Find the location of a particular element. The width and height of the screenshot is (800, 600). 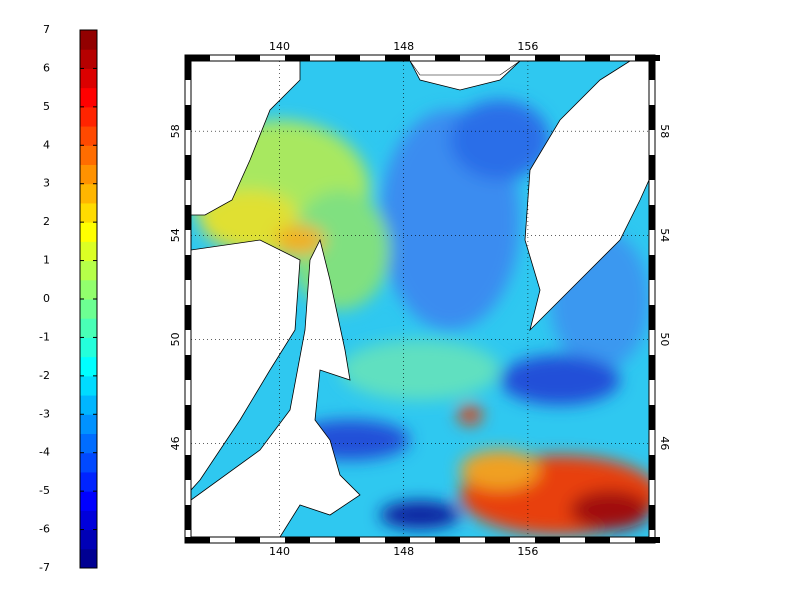

lon-label-bottom: 156 is located at coordinates (527, 551).